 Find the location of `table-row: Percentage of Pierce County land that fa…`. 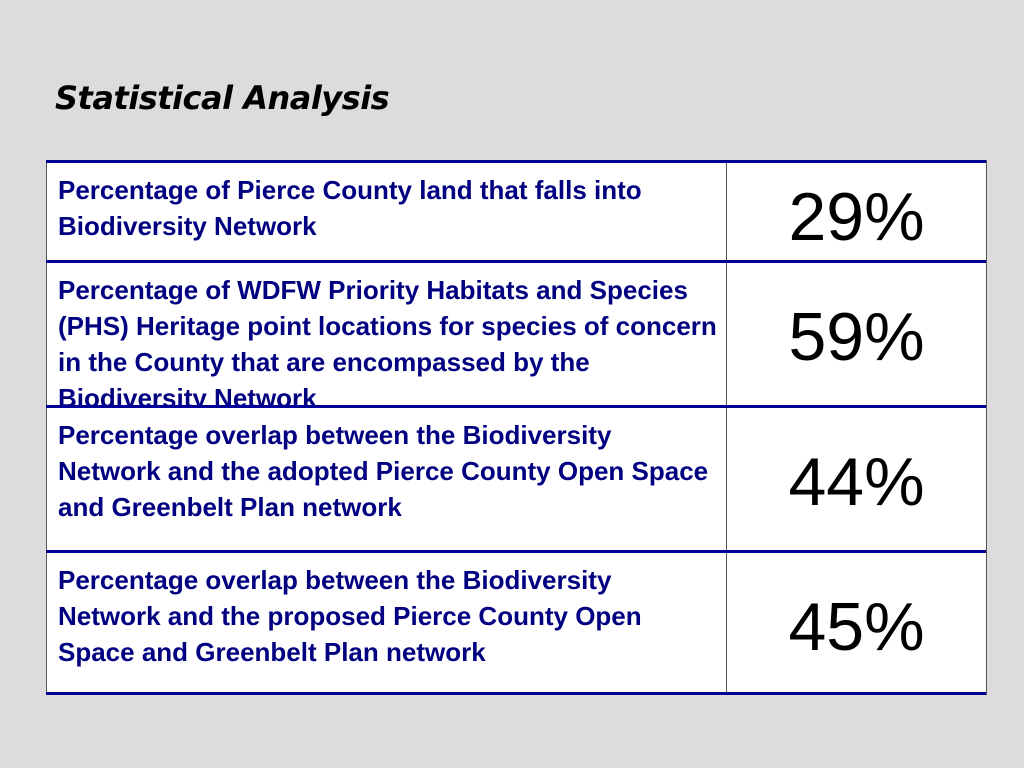

table-row: Percentage of Pierce County land that fa… is located at coordinates (516, 210).